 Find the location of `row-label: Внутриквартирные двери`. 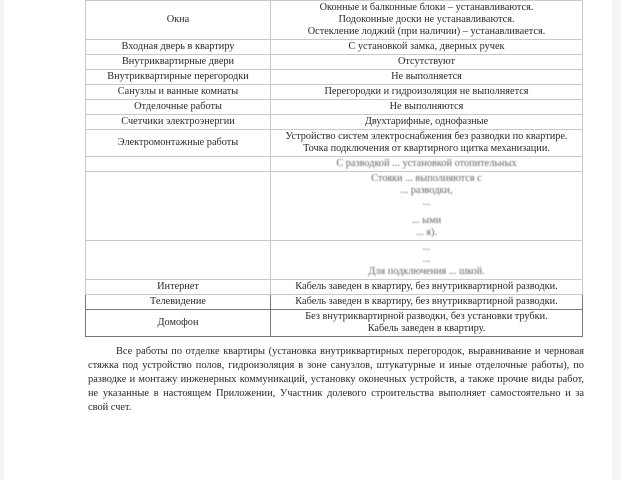

row-label: Внутриквартирные двери is located at coordinates (178, 62).